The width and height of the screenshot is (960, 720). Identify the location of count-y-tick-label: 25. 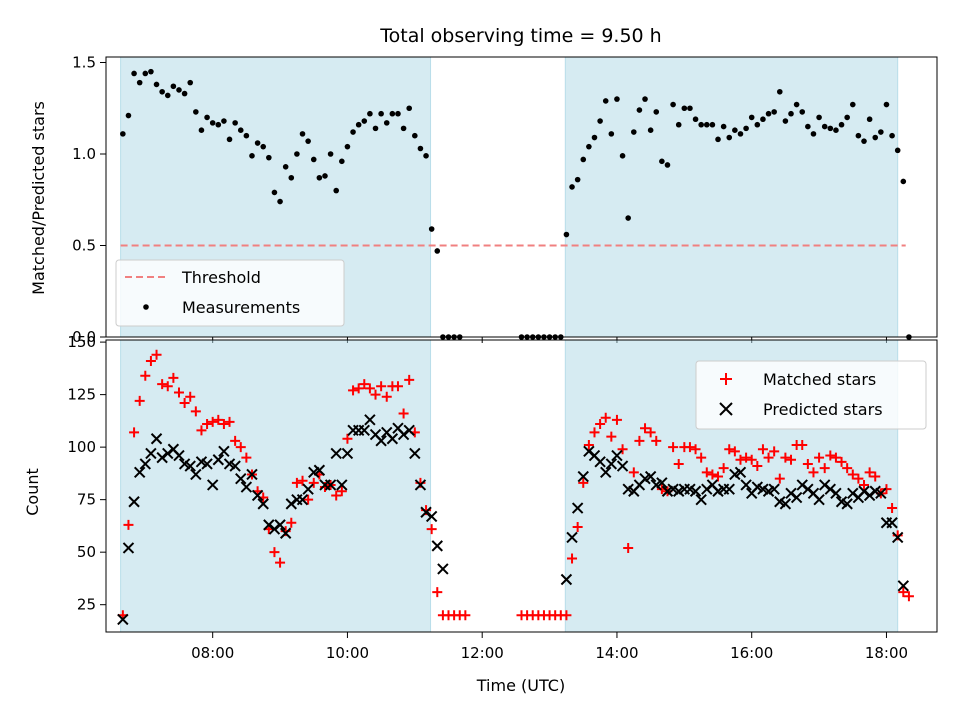
(86, 605).